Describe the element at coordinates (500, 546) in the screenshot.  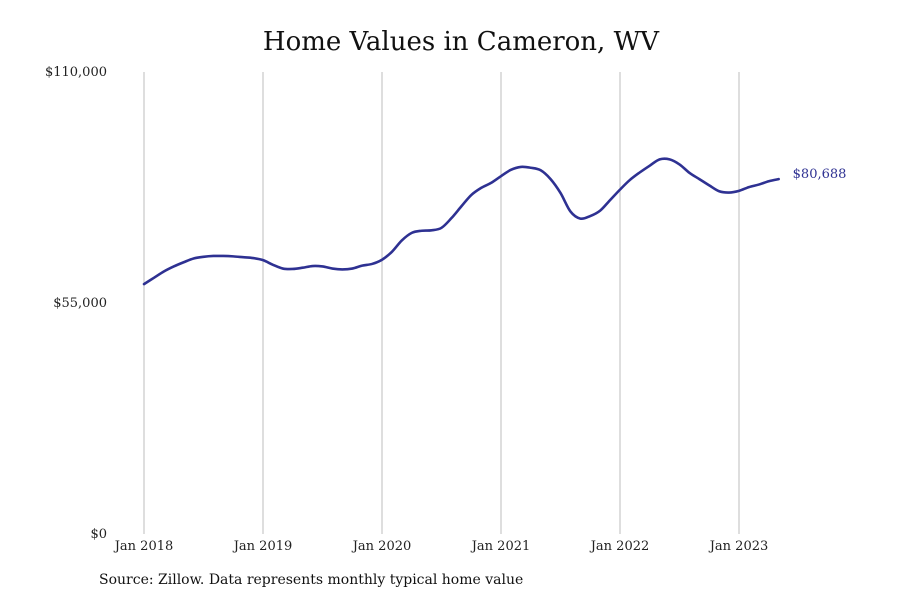
I see `x-tick-label: Jan 2021` at that location.